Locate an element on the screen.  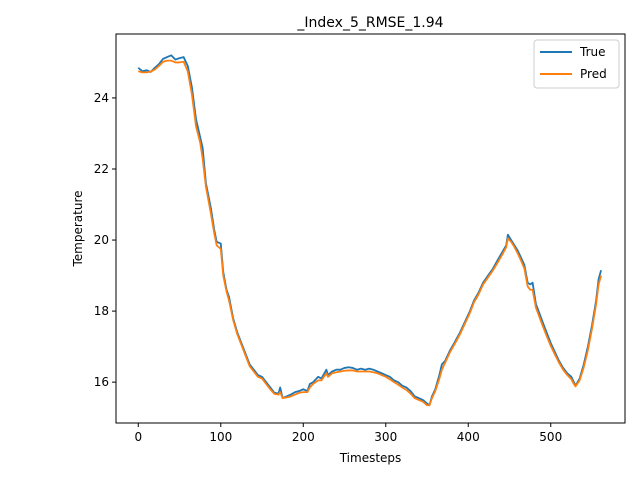
y-axis: 16 18 20 22 24 is located at coordinates (105, 240).